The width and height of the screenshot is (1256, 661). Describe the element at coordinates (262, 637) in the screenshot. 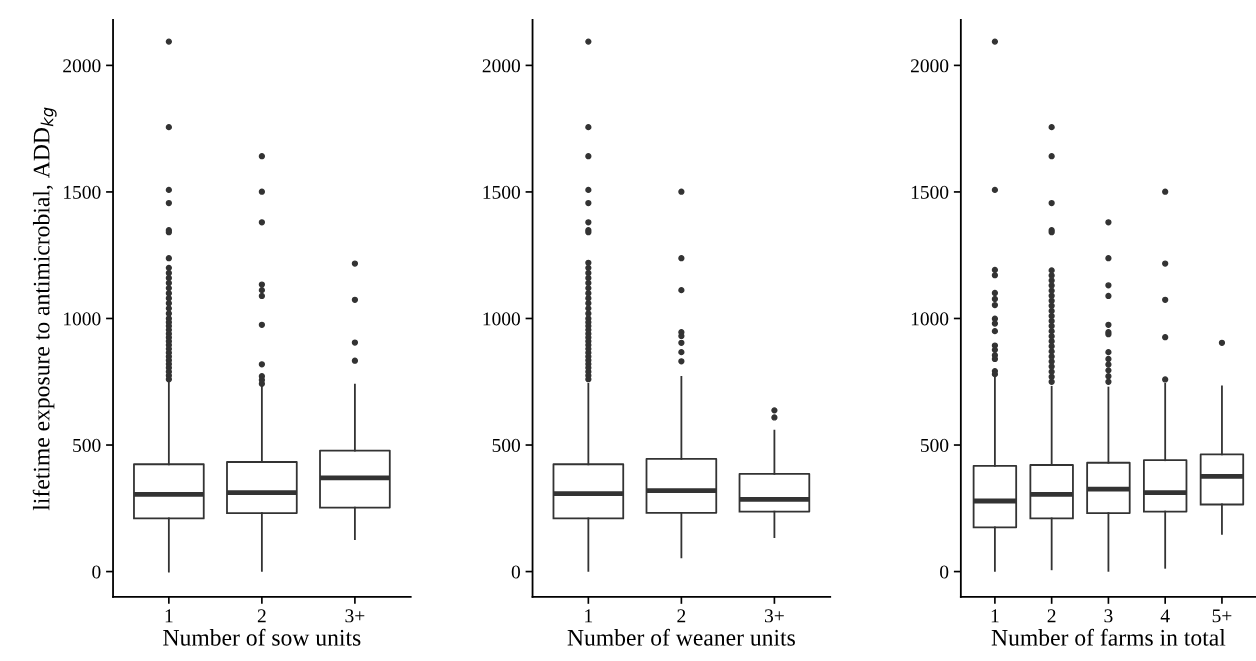

I see `x-axis-title: Number of sow units` at that location.